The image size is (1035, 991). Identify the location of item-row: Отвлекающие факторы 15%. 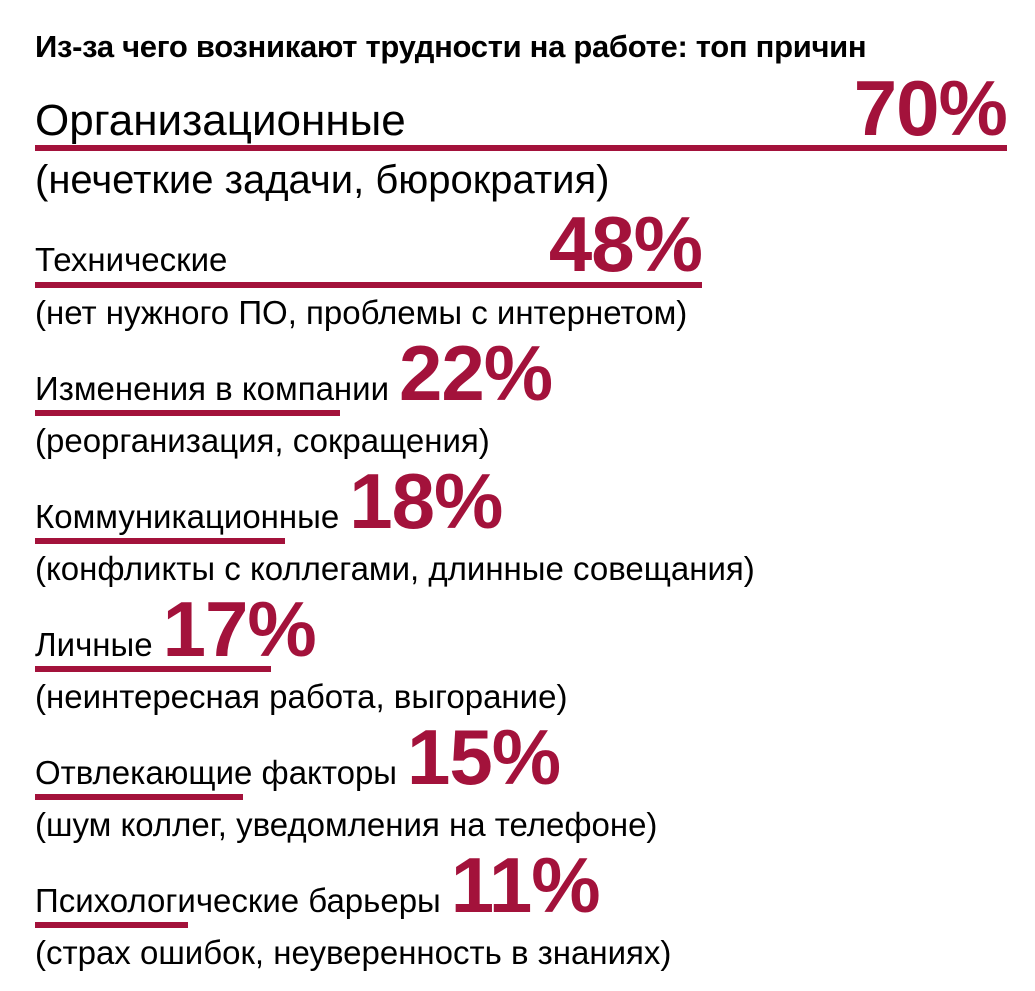
(521, 756).